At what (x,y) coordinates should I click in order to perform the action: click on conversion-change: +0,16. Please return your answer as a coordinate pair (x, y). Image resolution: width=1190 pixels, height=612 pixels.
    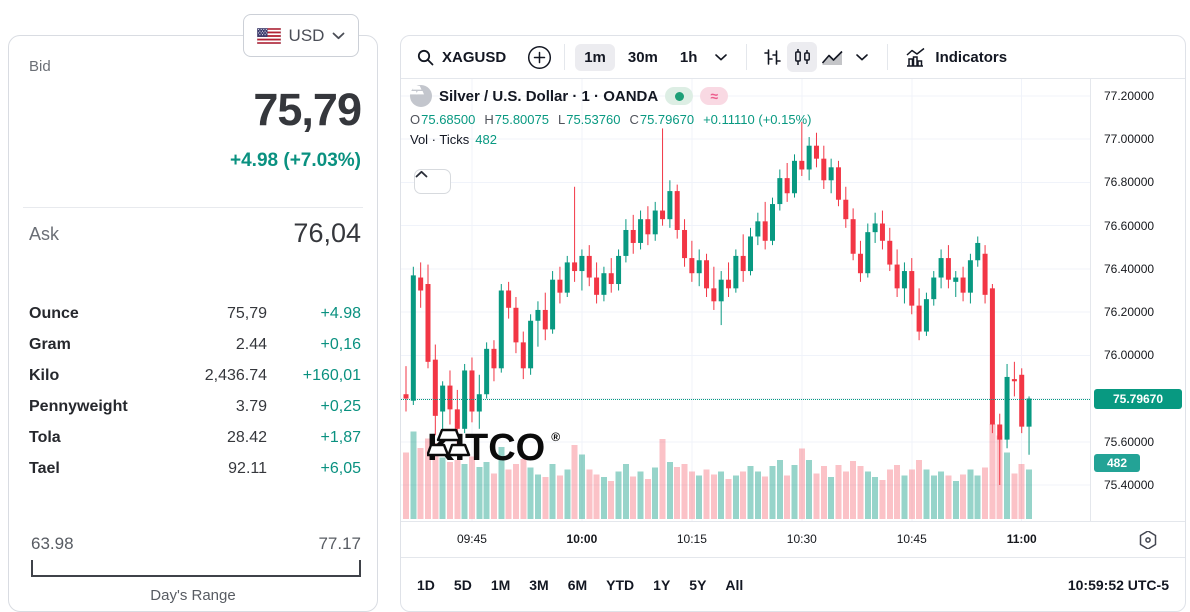
    Looking at the image, I should click on (340, 344).